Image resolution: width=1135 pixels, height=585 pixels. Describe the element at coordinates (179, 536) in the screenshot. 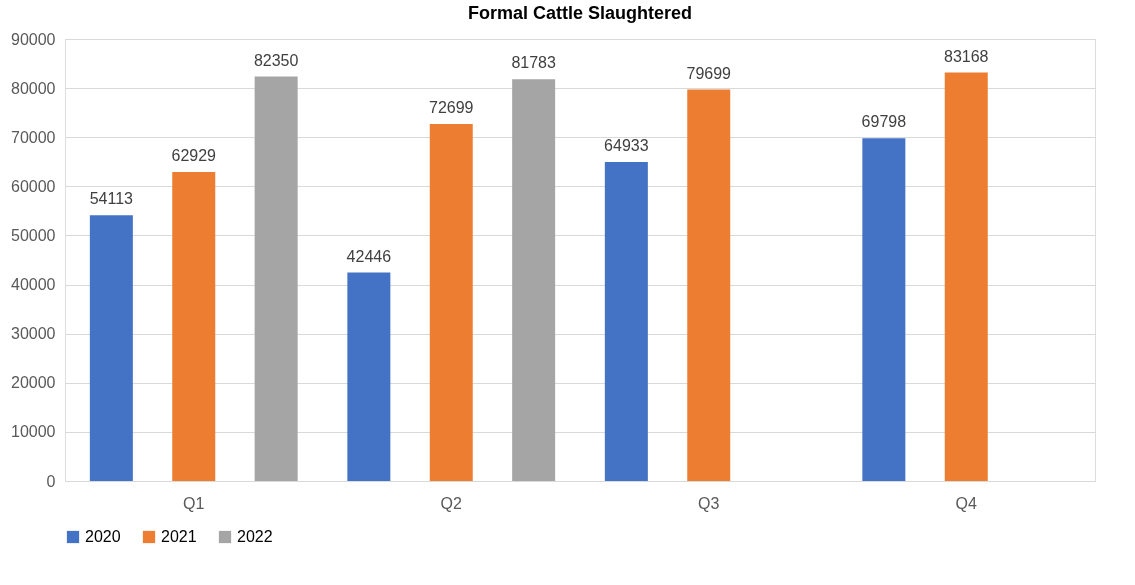

I see `legend-label: 2021` at that location.